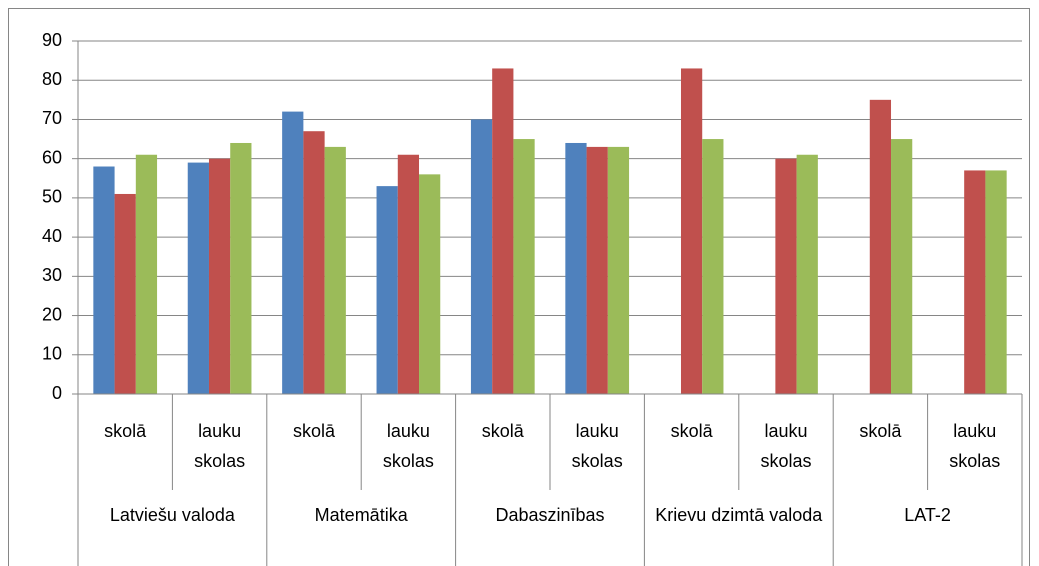  I want to click on y-tick-label: 70, so click(52, 118).